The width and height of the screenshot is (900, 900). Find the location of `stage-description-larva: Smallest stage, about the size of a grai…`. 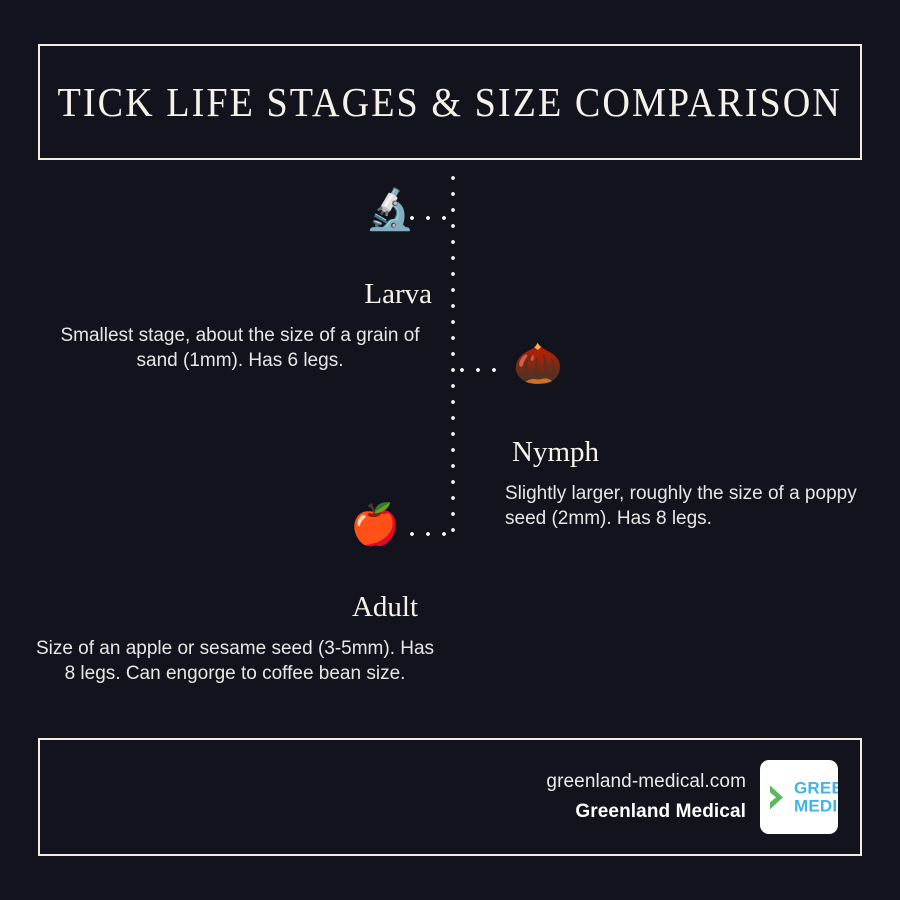

stage-description-larva: Smallest stage, about the size of a grai… is located at coordinates (240, 348).